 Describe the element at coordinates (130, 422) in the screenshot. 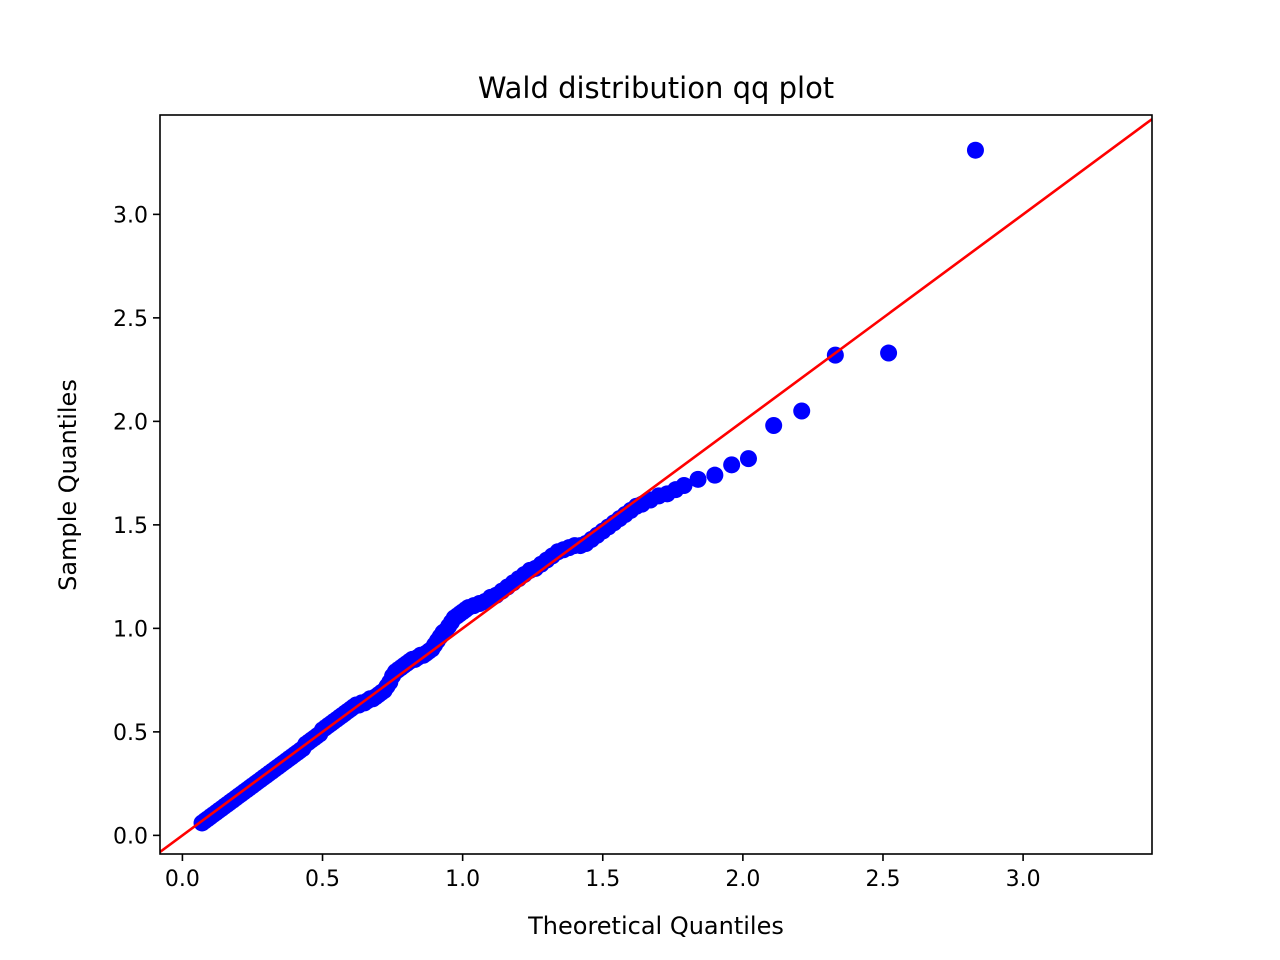

I see `y-tick-label: 2.0` at that location.